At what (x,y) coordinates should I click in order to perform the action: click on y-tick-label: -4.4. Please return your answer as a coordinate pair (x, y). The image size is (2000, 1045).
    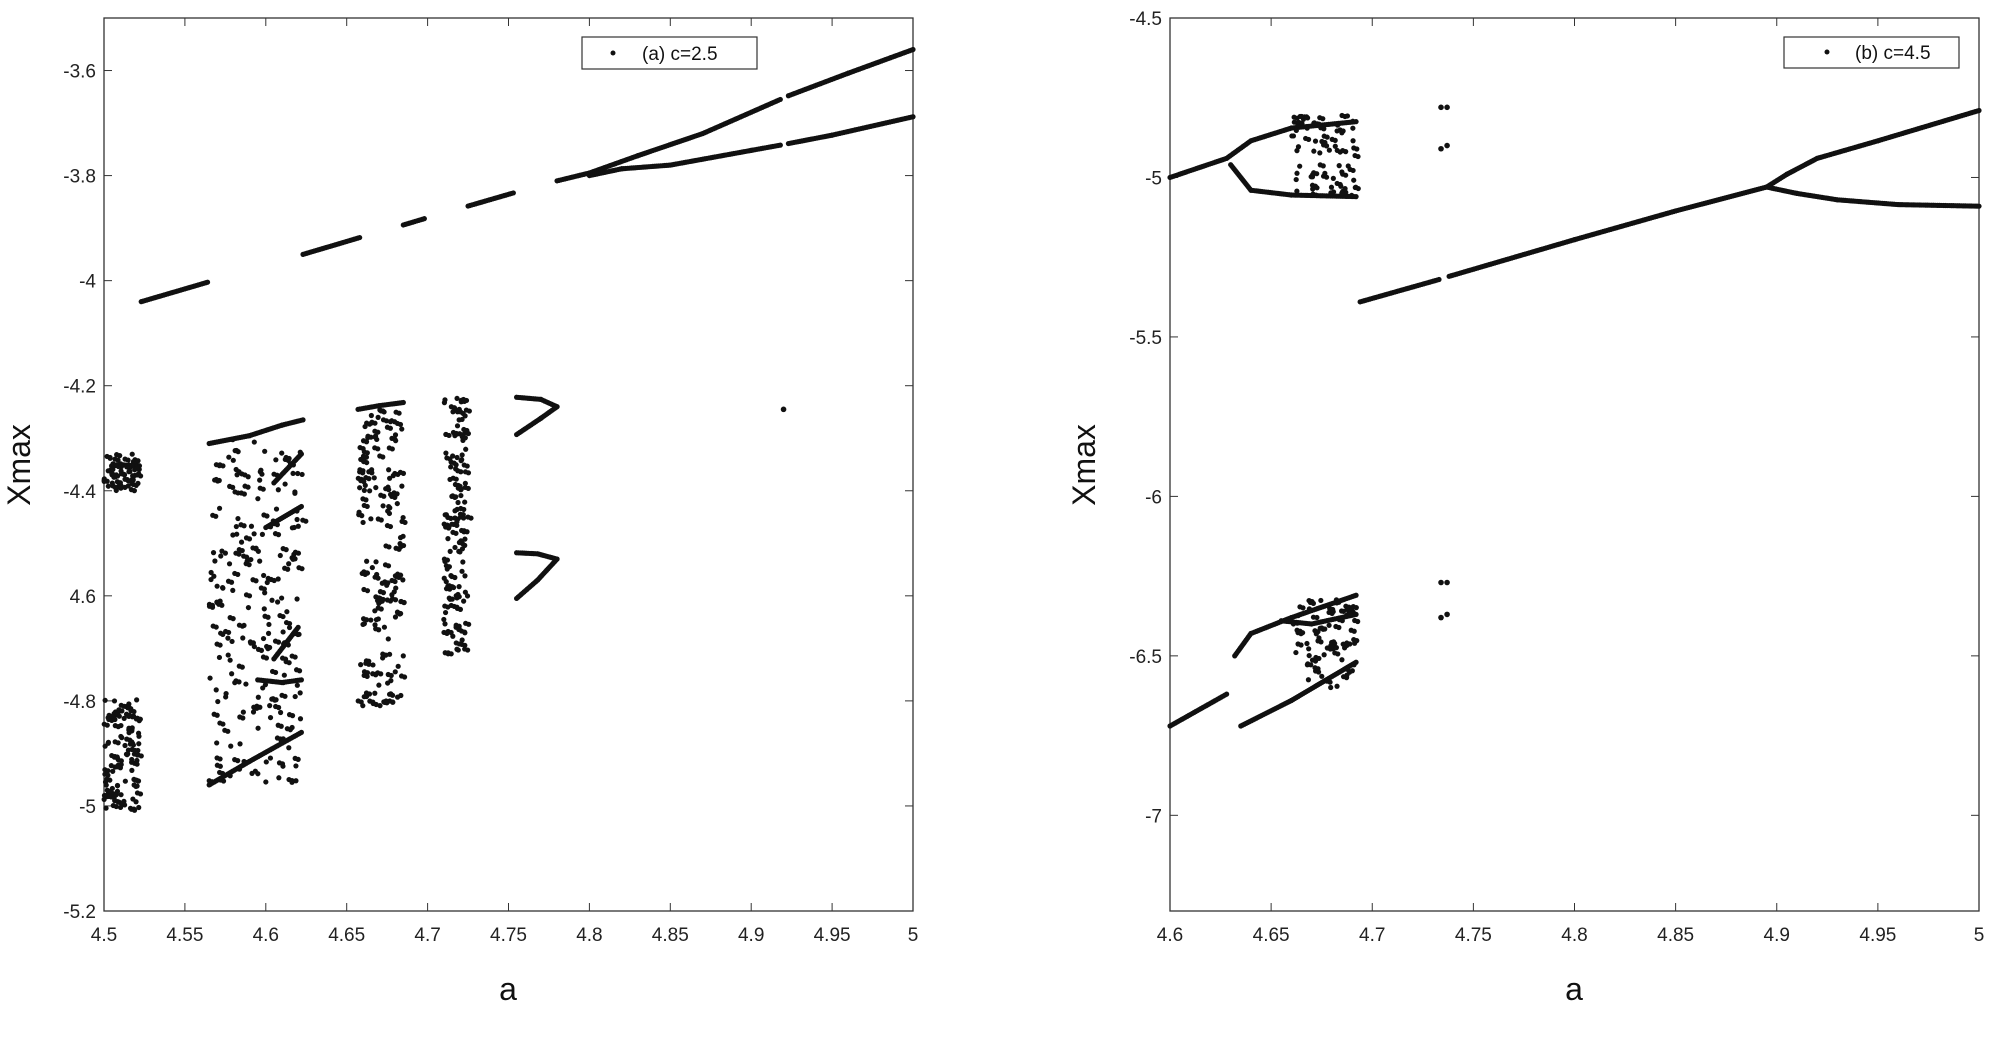
    Looking at the image, I should click on (79, 492).